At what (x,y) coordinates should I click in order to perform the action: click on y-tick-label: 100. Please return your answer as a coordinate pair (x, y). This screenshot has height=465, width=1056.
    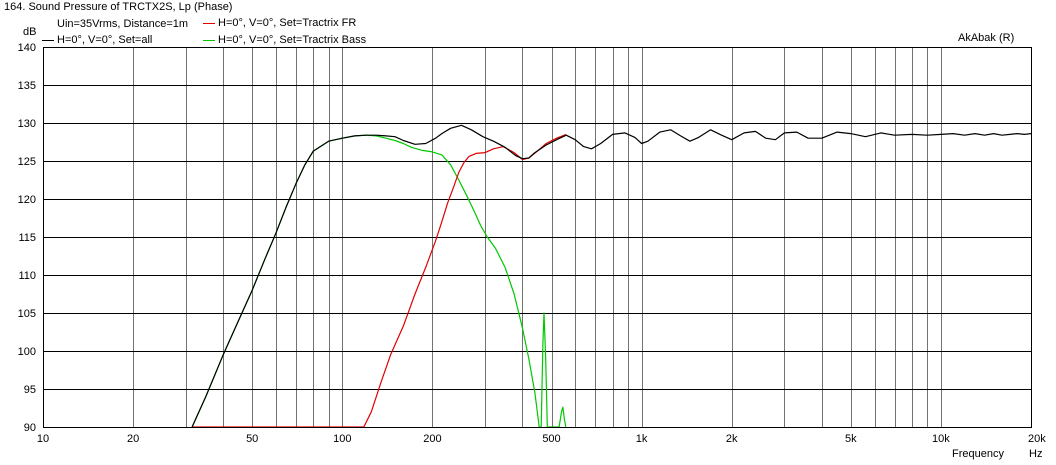
    Looking at the image, I should click on (27, 352).